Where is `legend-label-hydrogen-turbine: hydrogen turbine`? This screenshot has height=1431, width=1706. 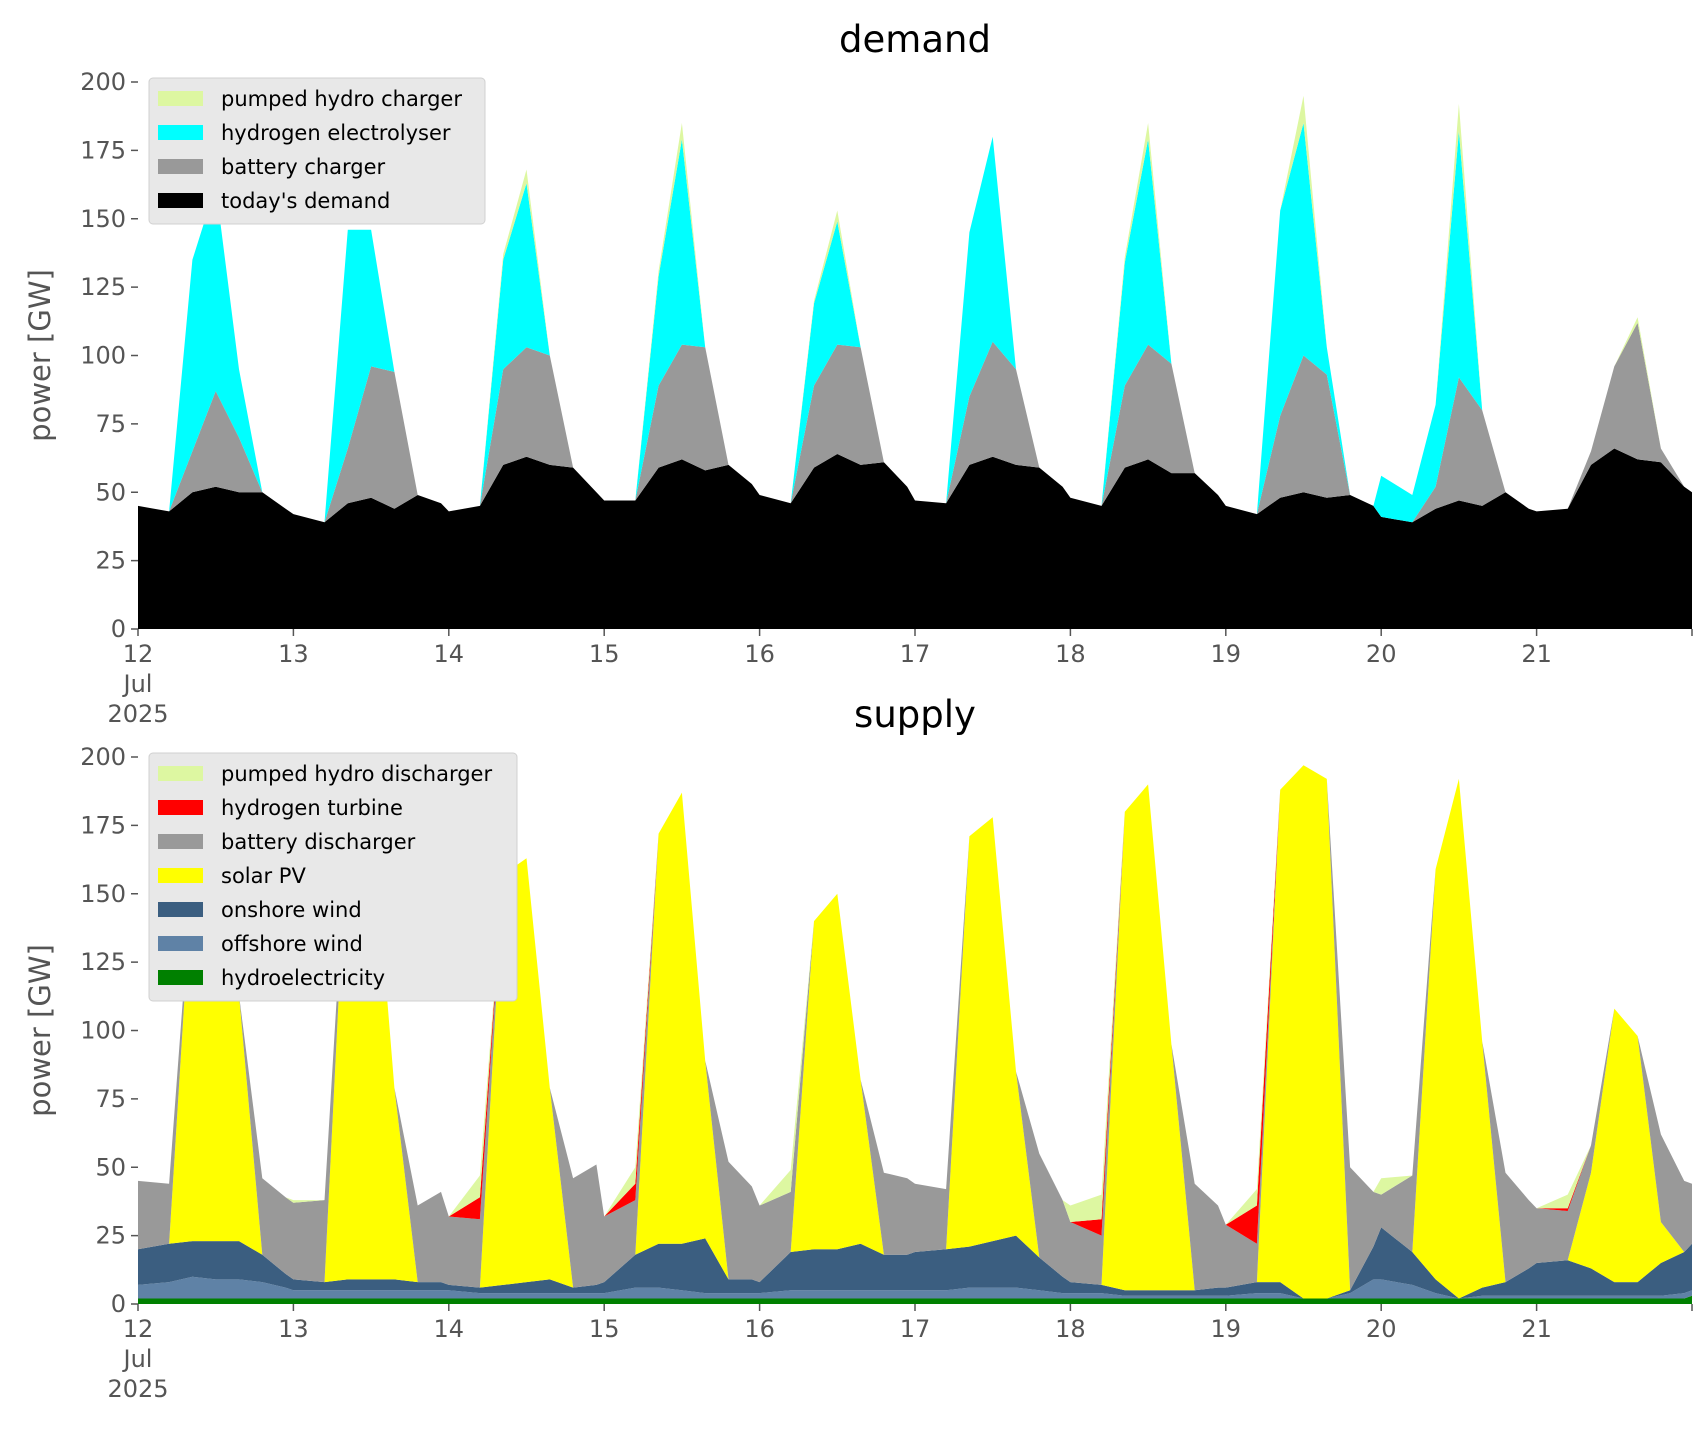
legend-label-hydrogen-turbine: hydrogen turbine is located at coordinates (312, 808).